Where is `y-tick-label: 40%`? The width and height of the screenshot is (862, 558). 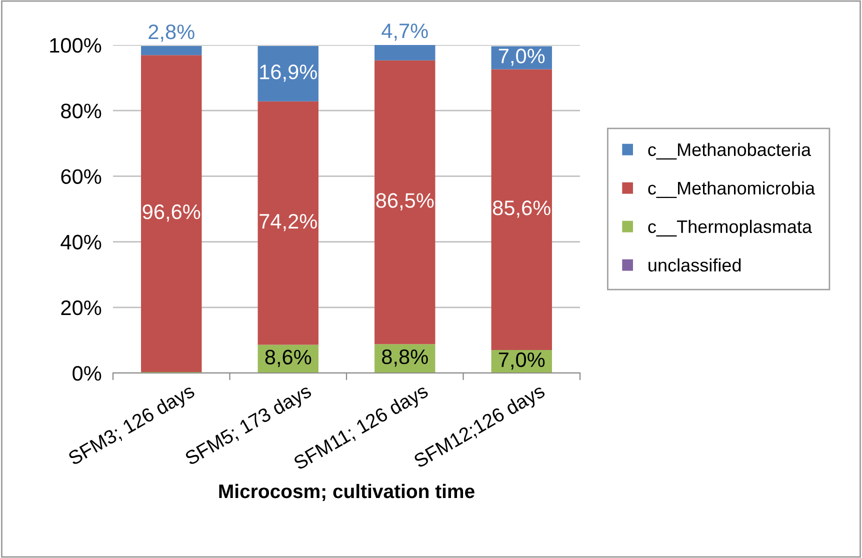
y-tick-label: 40% is located at coordinates (81, 242).